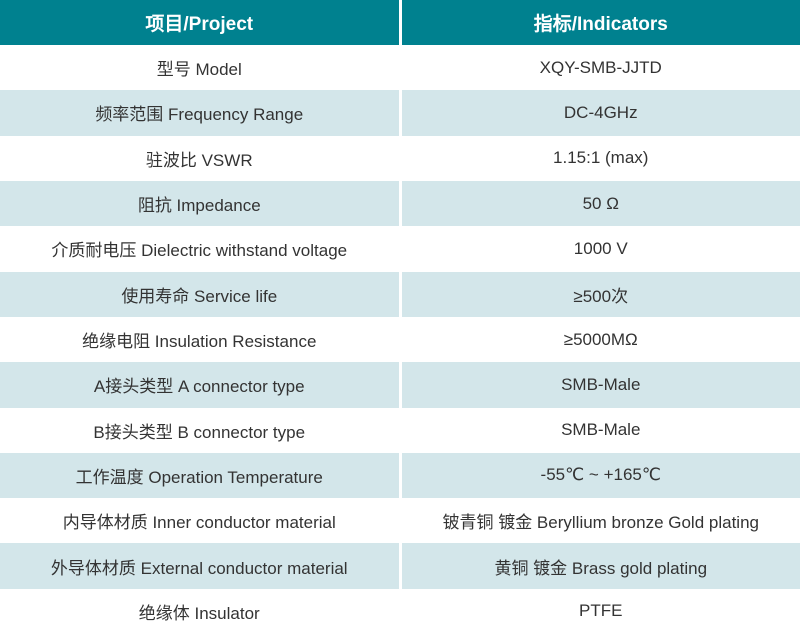 The width and height of the screenshot is (800, 634). What do you see at coordinates (199, 385) in the screenshot?
I see `project-cell: A接头类型 A connector type` at bounding box center [199, 385].